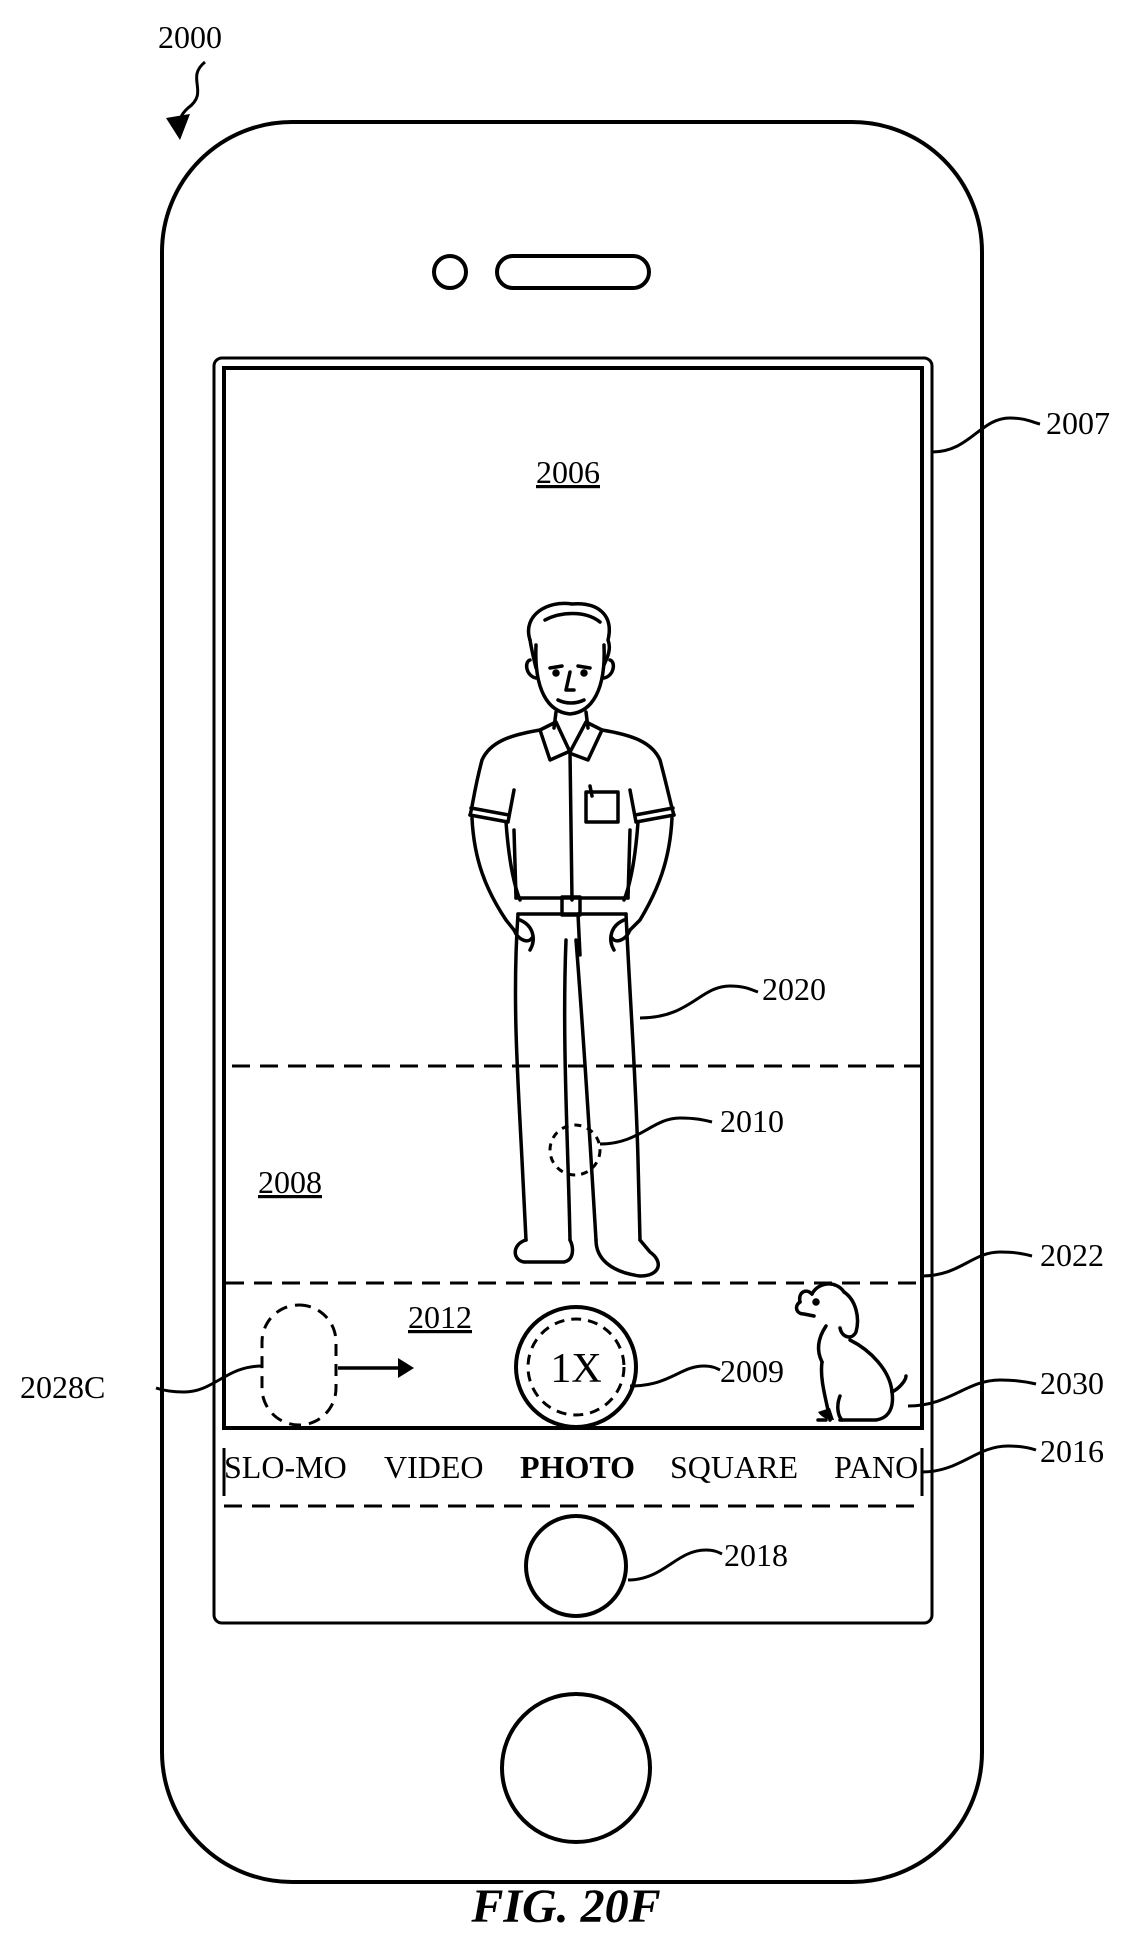 This screenshot has height=1950, width=1133. Describe the element at coordinates (575, 1150) in the screenshot. I see `focus-indicator` at that location.